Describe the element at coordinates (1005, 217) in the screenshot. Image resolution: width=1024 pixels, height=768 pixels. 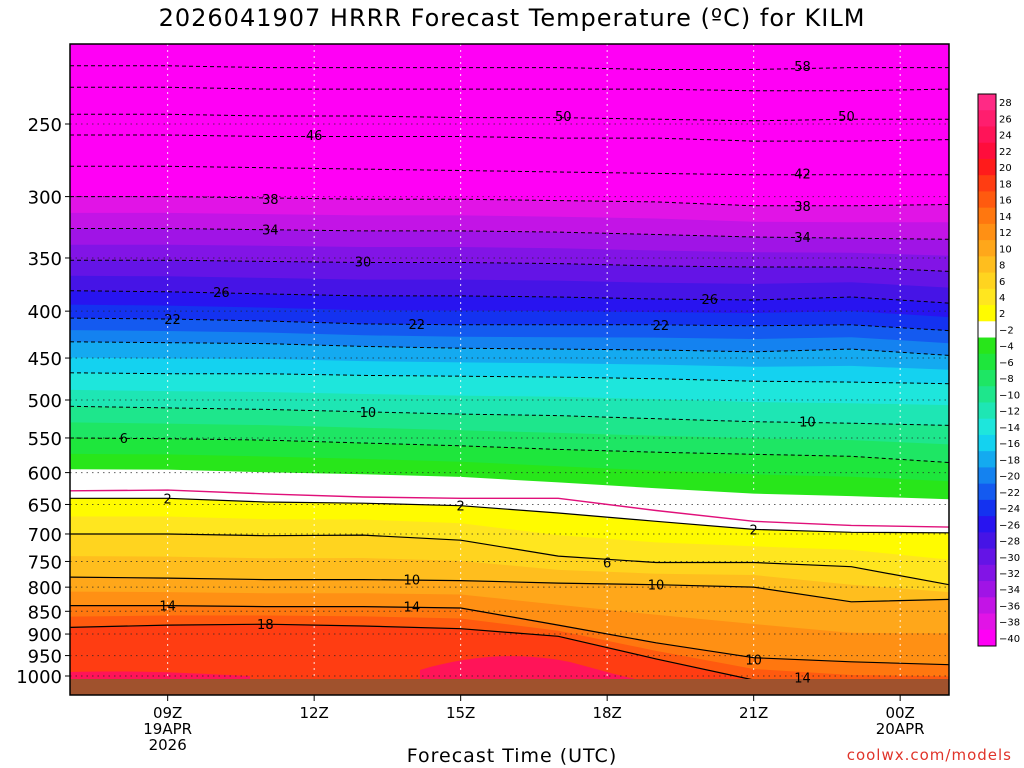
I see `legend-label: 14` at that location.